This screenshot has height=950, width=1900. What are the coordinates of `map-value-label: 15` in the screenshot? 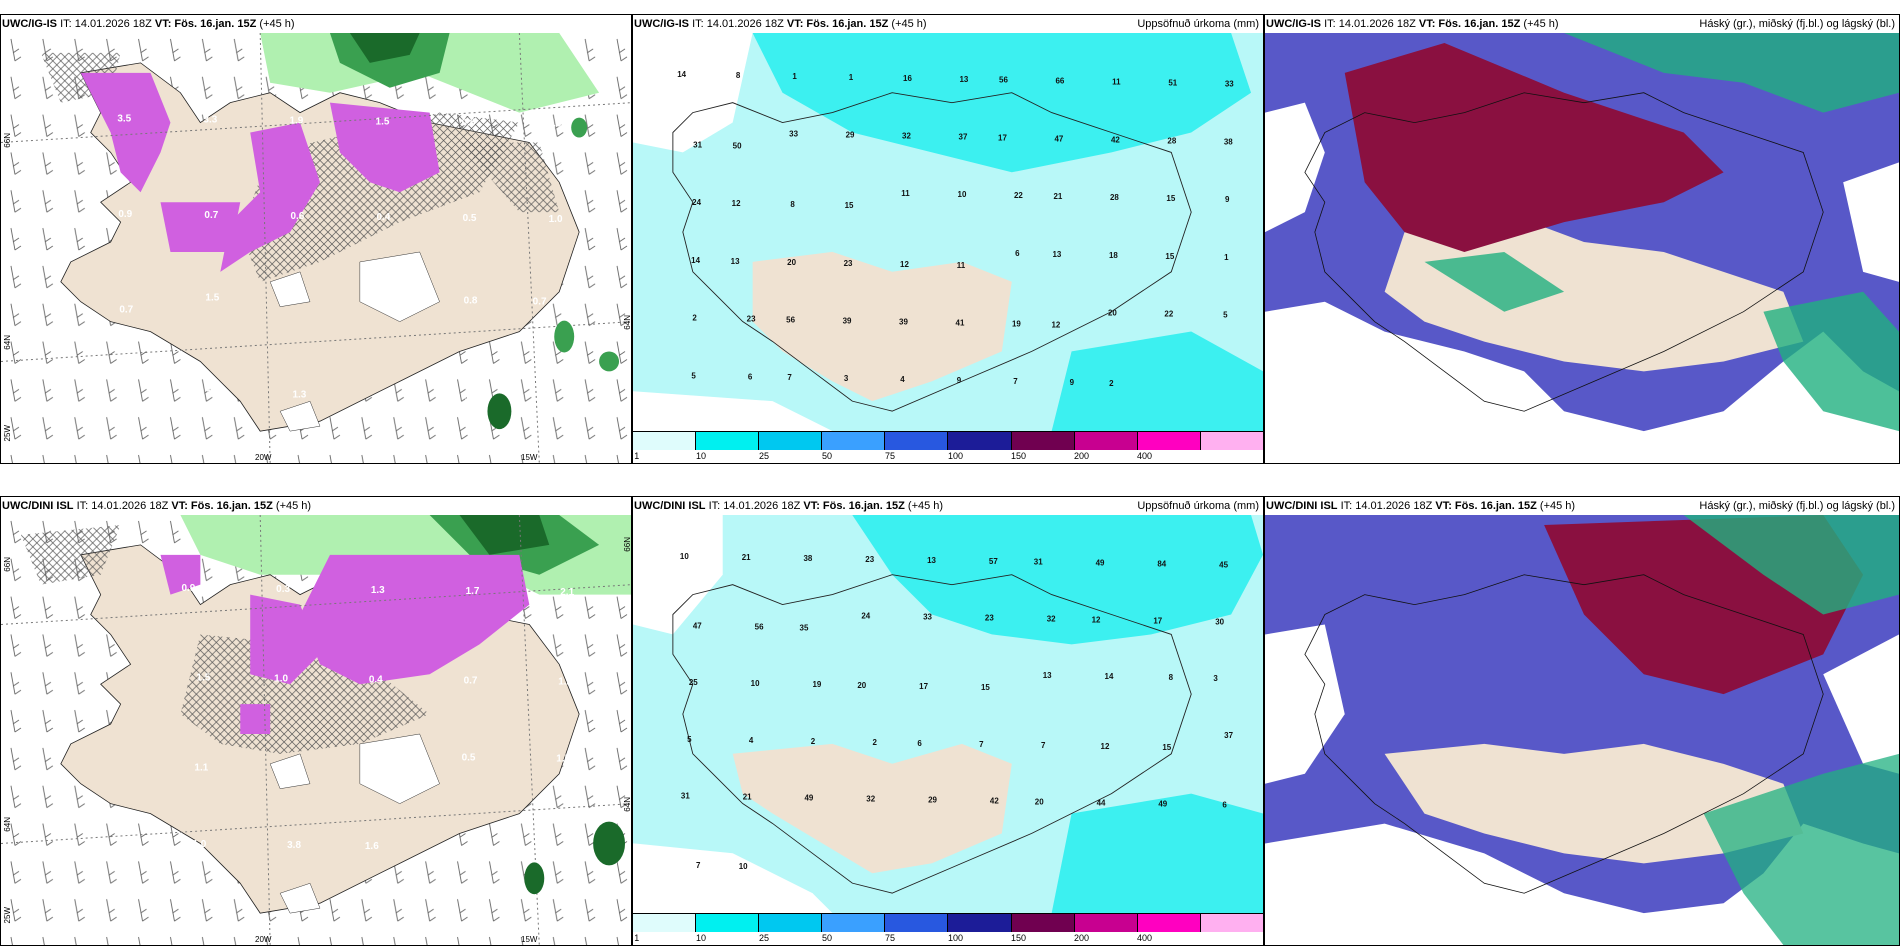 It's located at (849, 205).